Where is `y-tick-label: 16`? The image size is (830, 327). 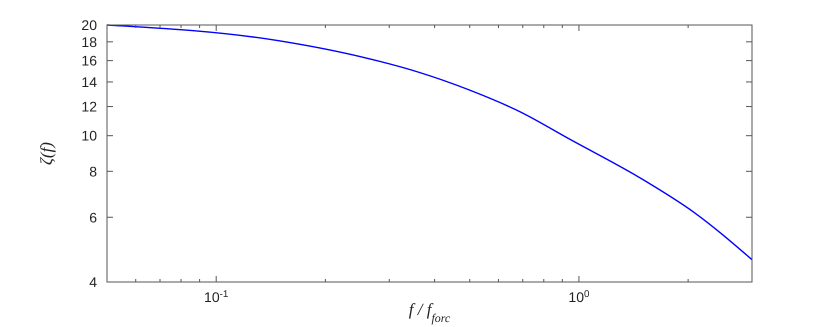
y-tick-label: 16 is located at coordinates (89, 60).